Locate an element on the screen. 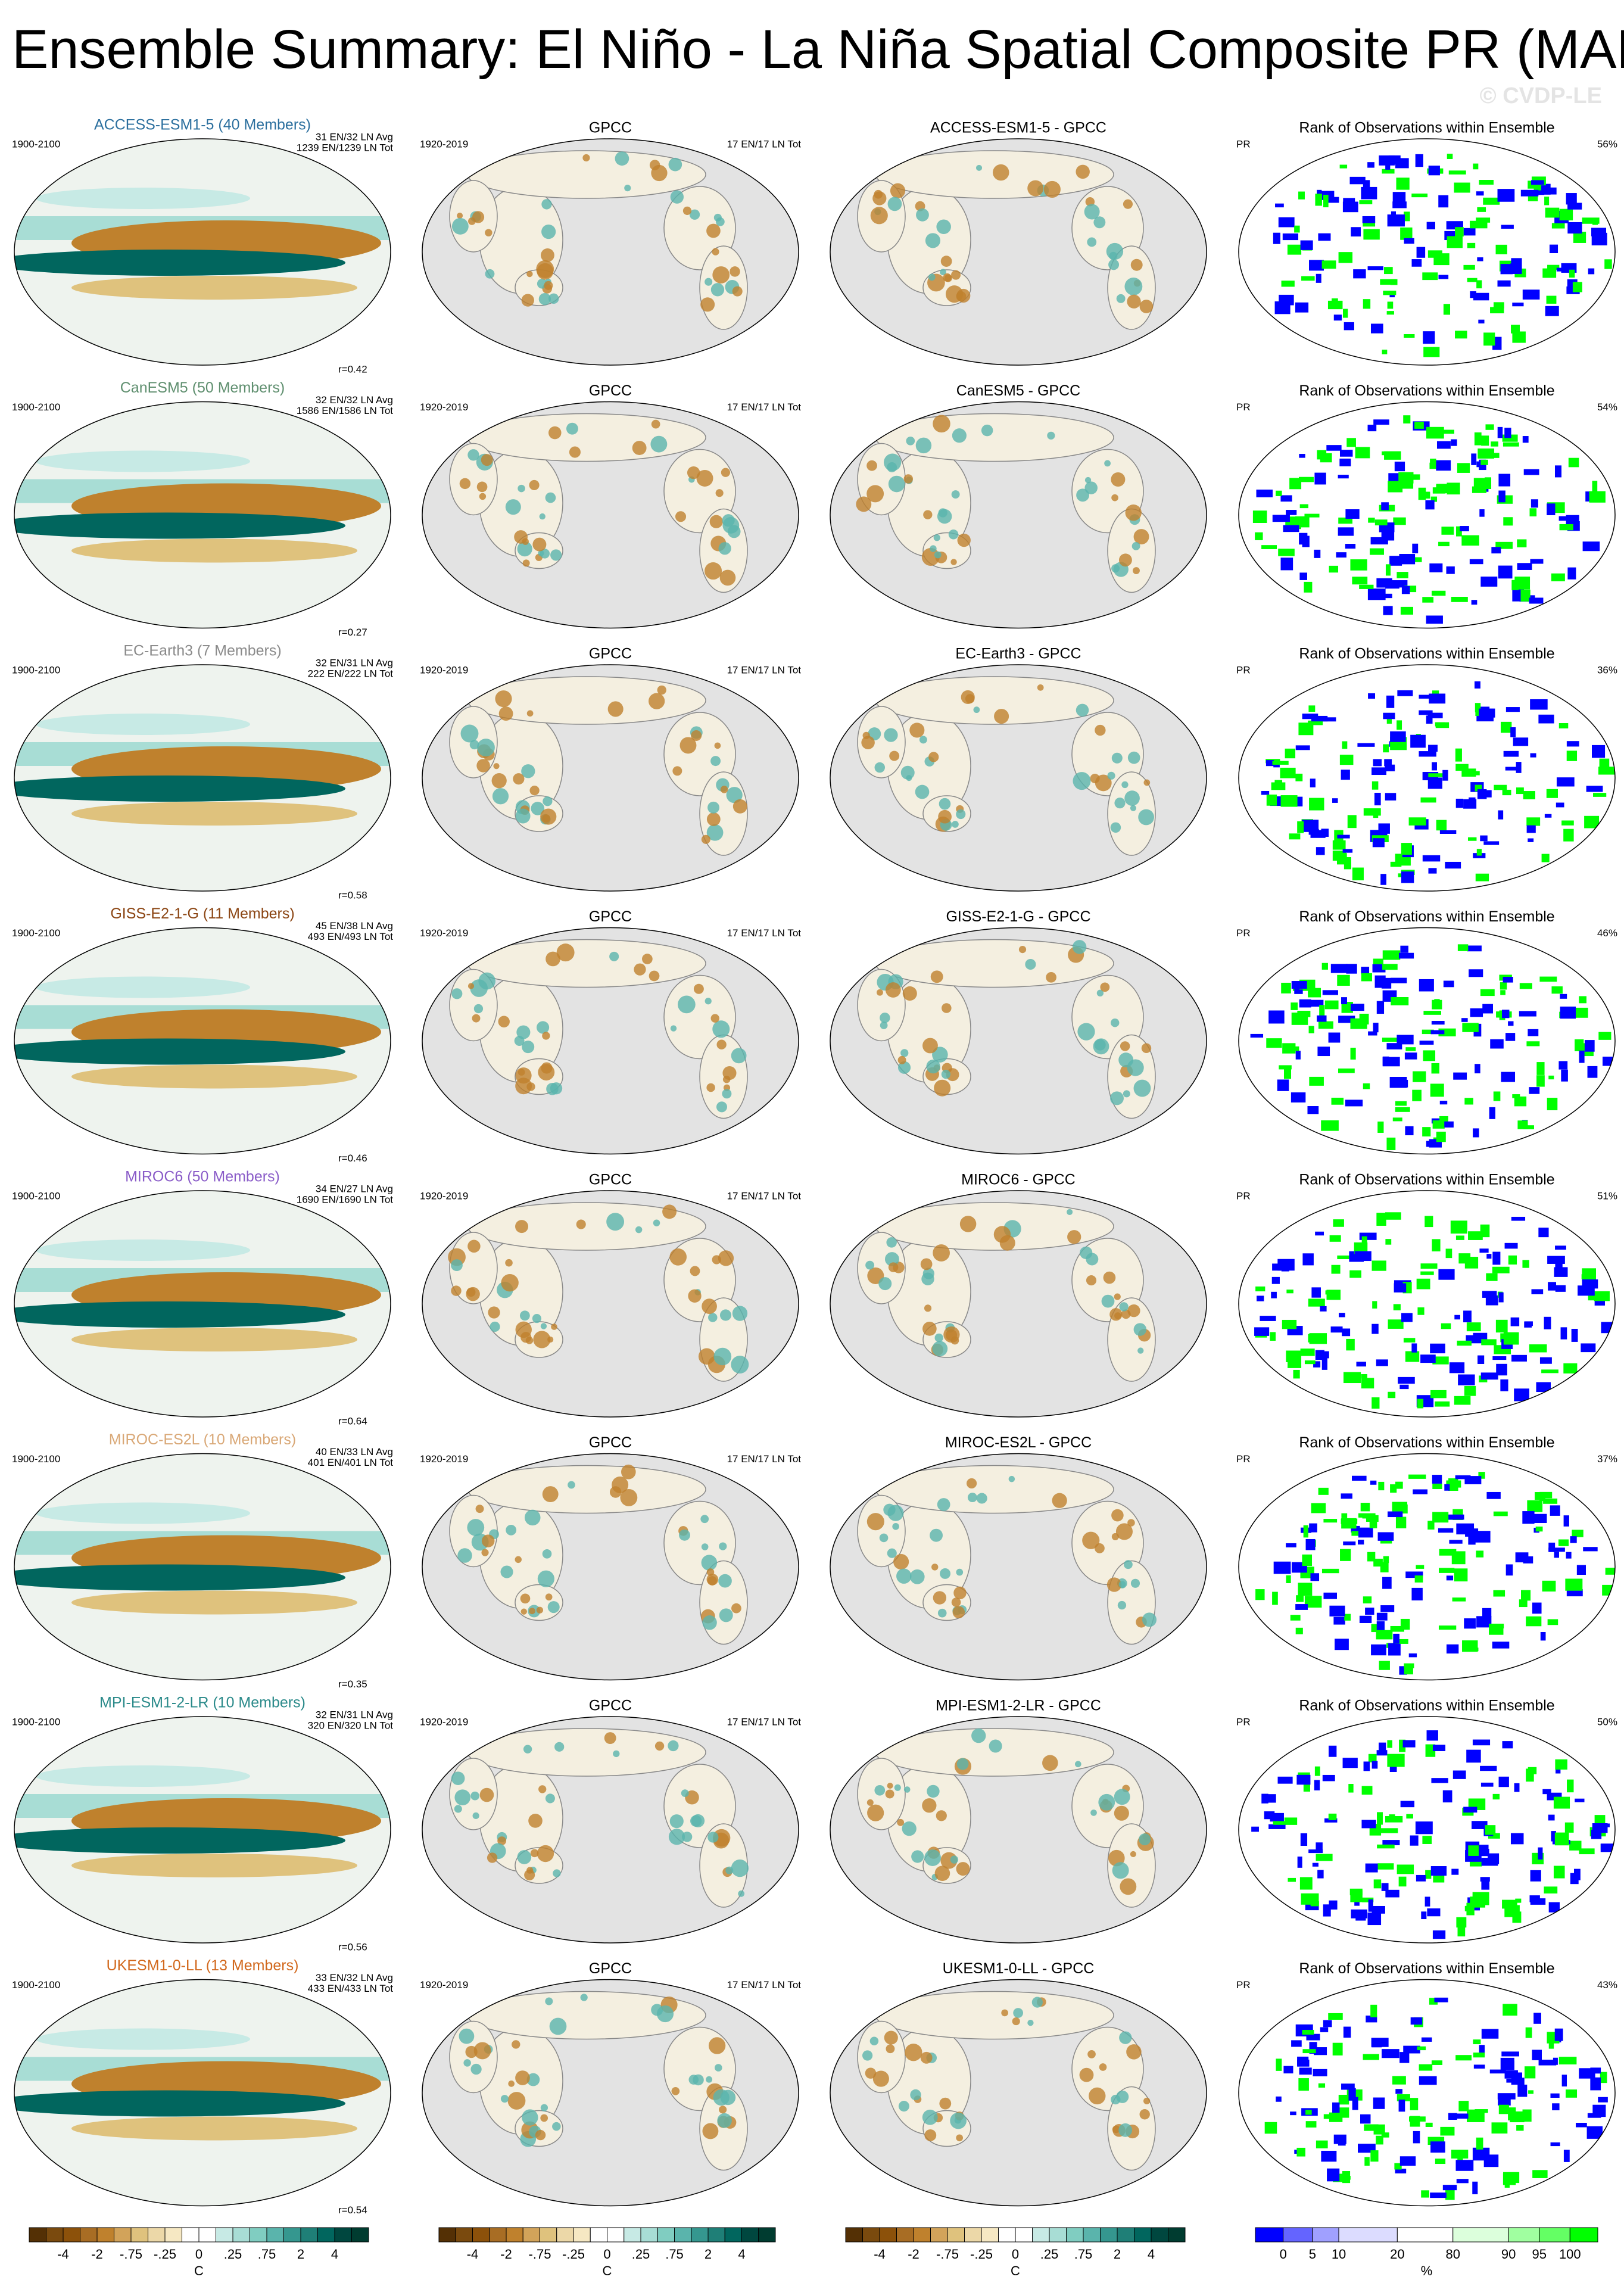  land is located at coordinates (586, 1489).